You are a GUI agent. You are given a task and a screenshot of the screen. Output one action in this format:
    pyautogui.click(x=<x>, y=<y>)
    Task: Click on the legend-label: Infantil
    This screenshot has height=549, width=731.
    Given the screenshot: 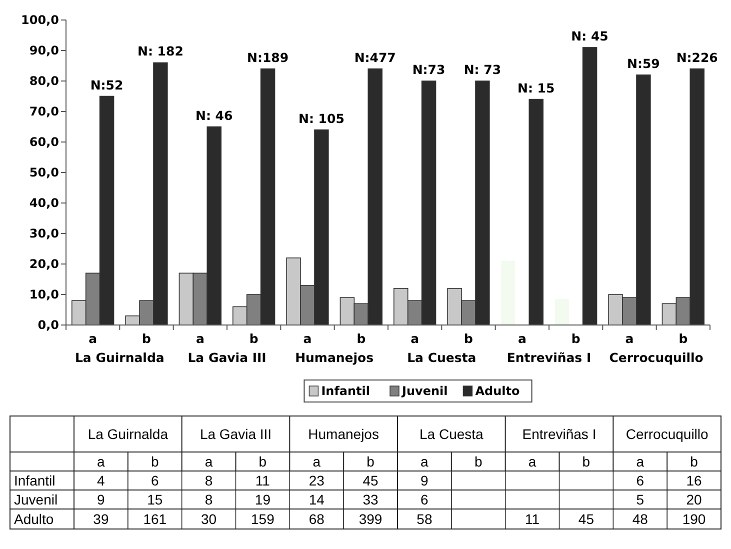 What is the action you would take?
    pyautogui.click(x=345, y=391)
    